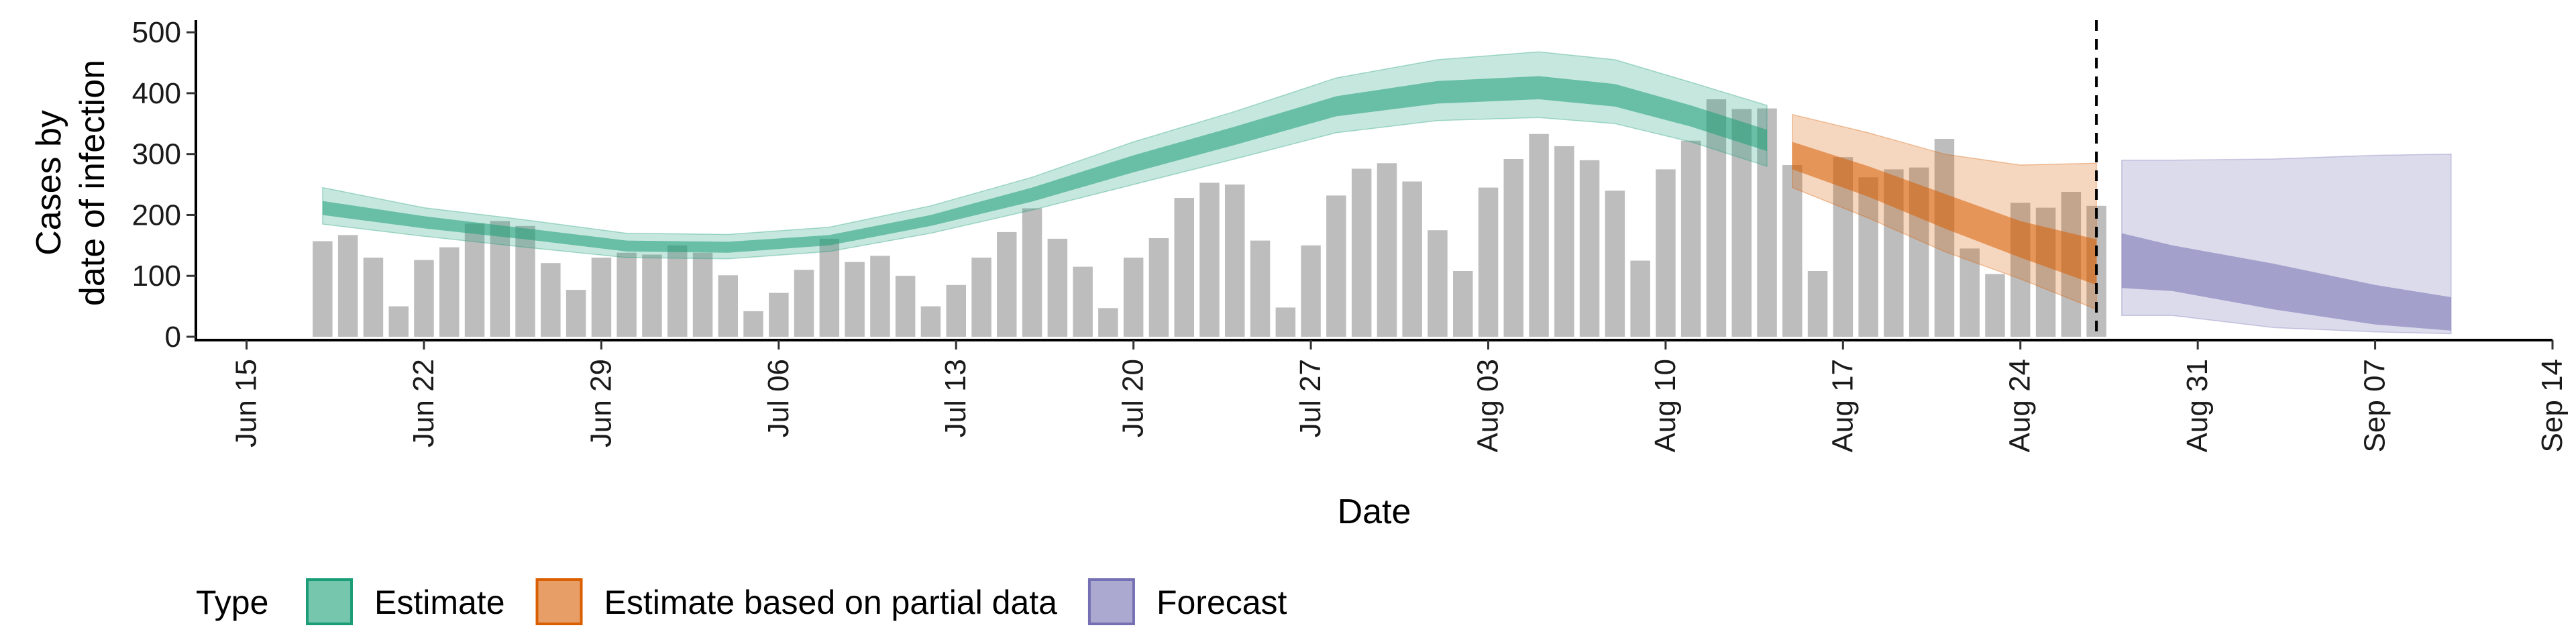  Describe the element at coordinates (1665, 405) in the screenshot. I see `x-tick-label: Aug 10` at that location.